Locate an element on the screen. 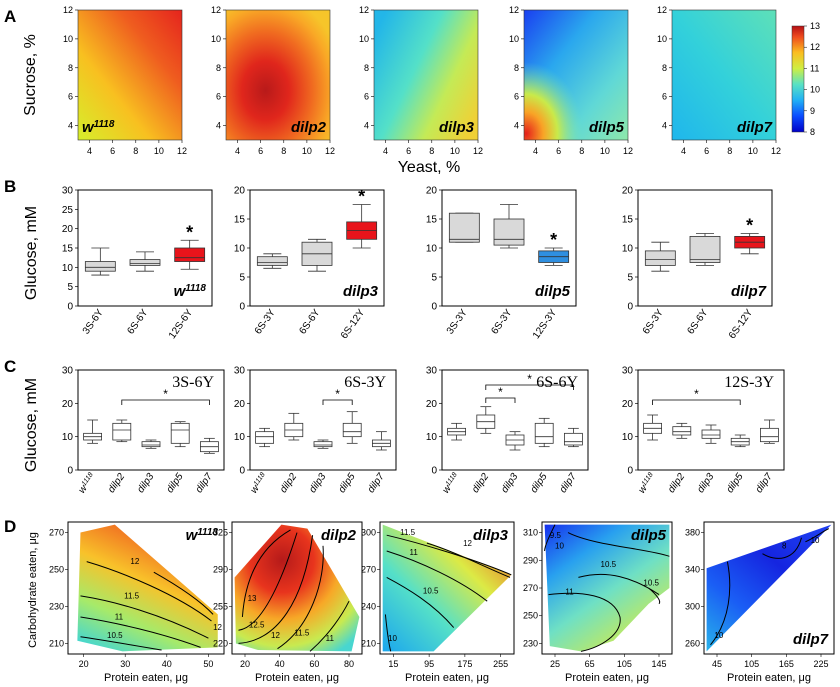 Image resolution: width=840 pixels, height=687 pixels. y-tick-label: 290 is located at coordinates (530, 560).